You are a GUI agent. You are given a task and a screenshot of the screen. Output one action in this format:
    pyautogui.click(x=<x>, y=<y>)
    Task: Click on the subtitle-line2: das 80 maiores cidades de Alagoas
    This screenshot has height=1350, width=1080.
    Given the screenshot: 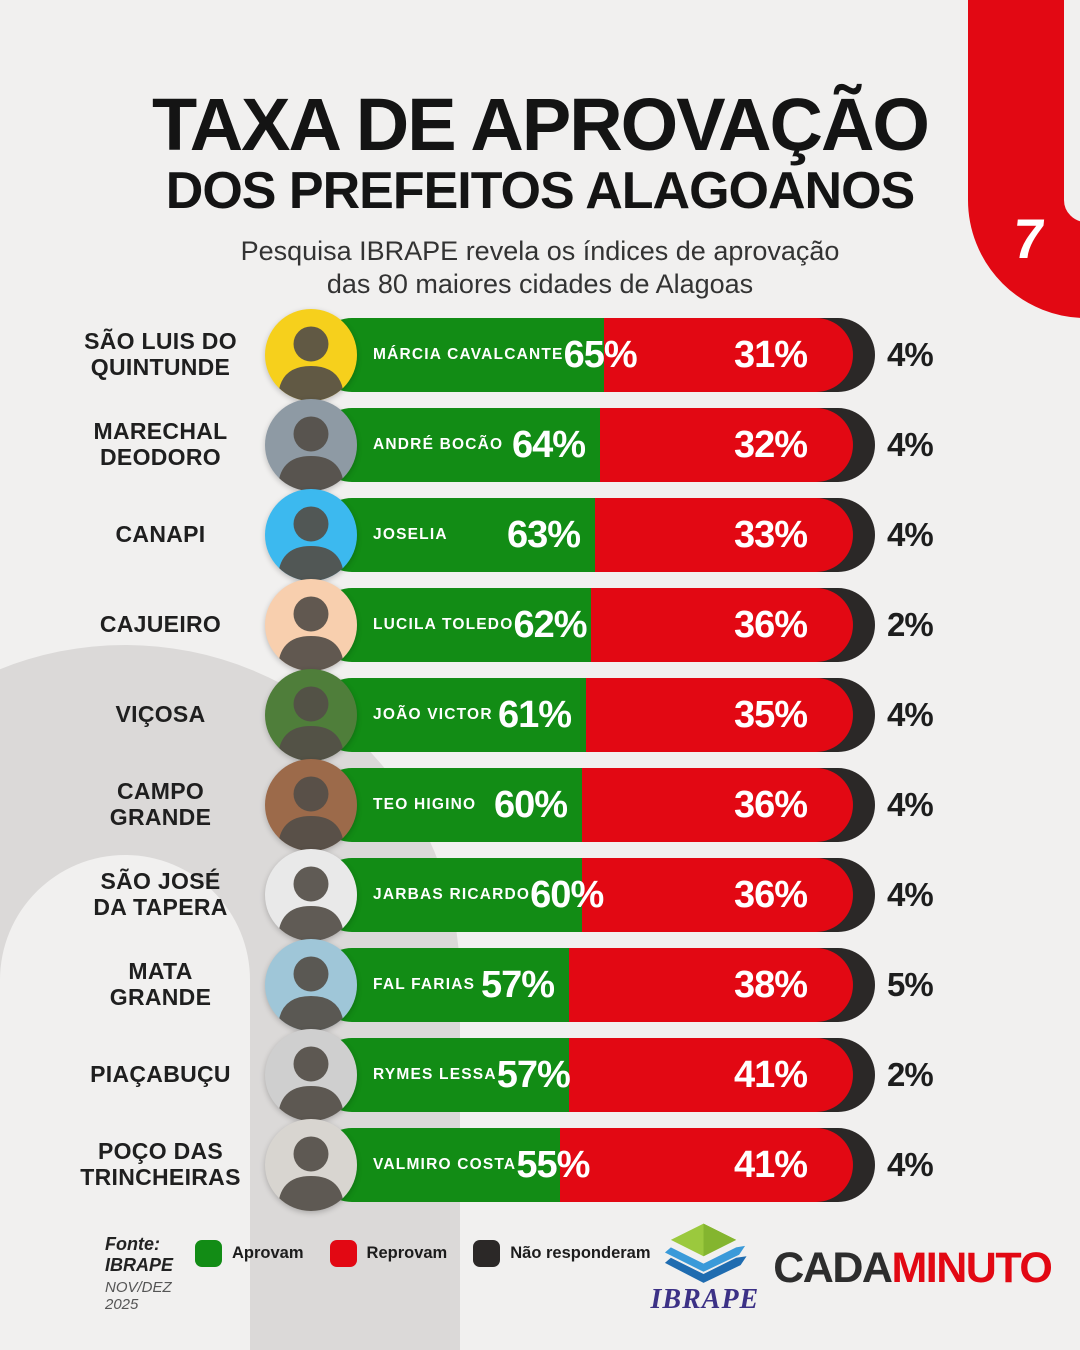 What is the action you would take?
    pyautogui.click(x=540, y=283)
    